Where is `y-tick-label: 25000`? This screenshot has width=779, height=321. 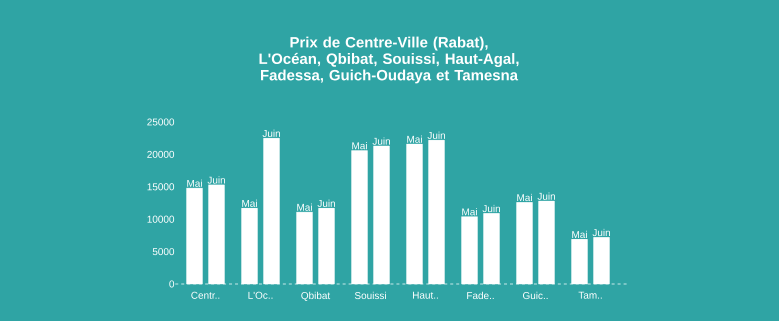 y-tick-label: 25000 is located at coordinates (160, 122).